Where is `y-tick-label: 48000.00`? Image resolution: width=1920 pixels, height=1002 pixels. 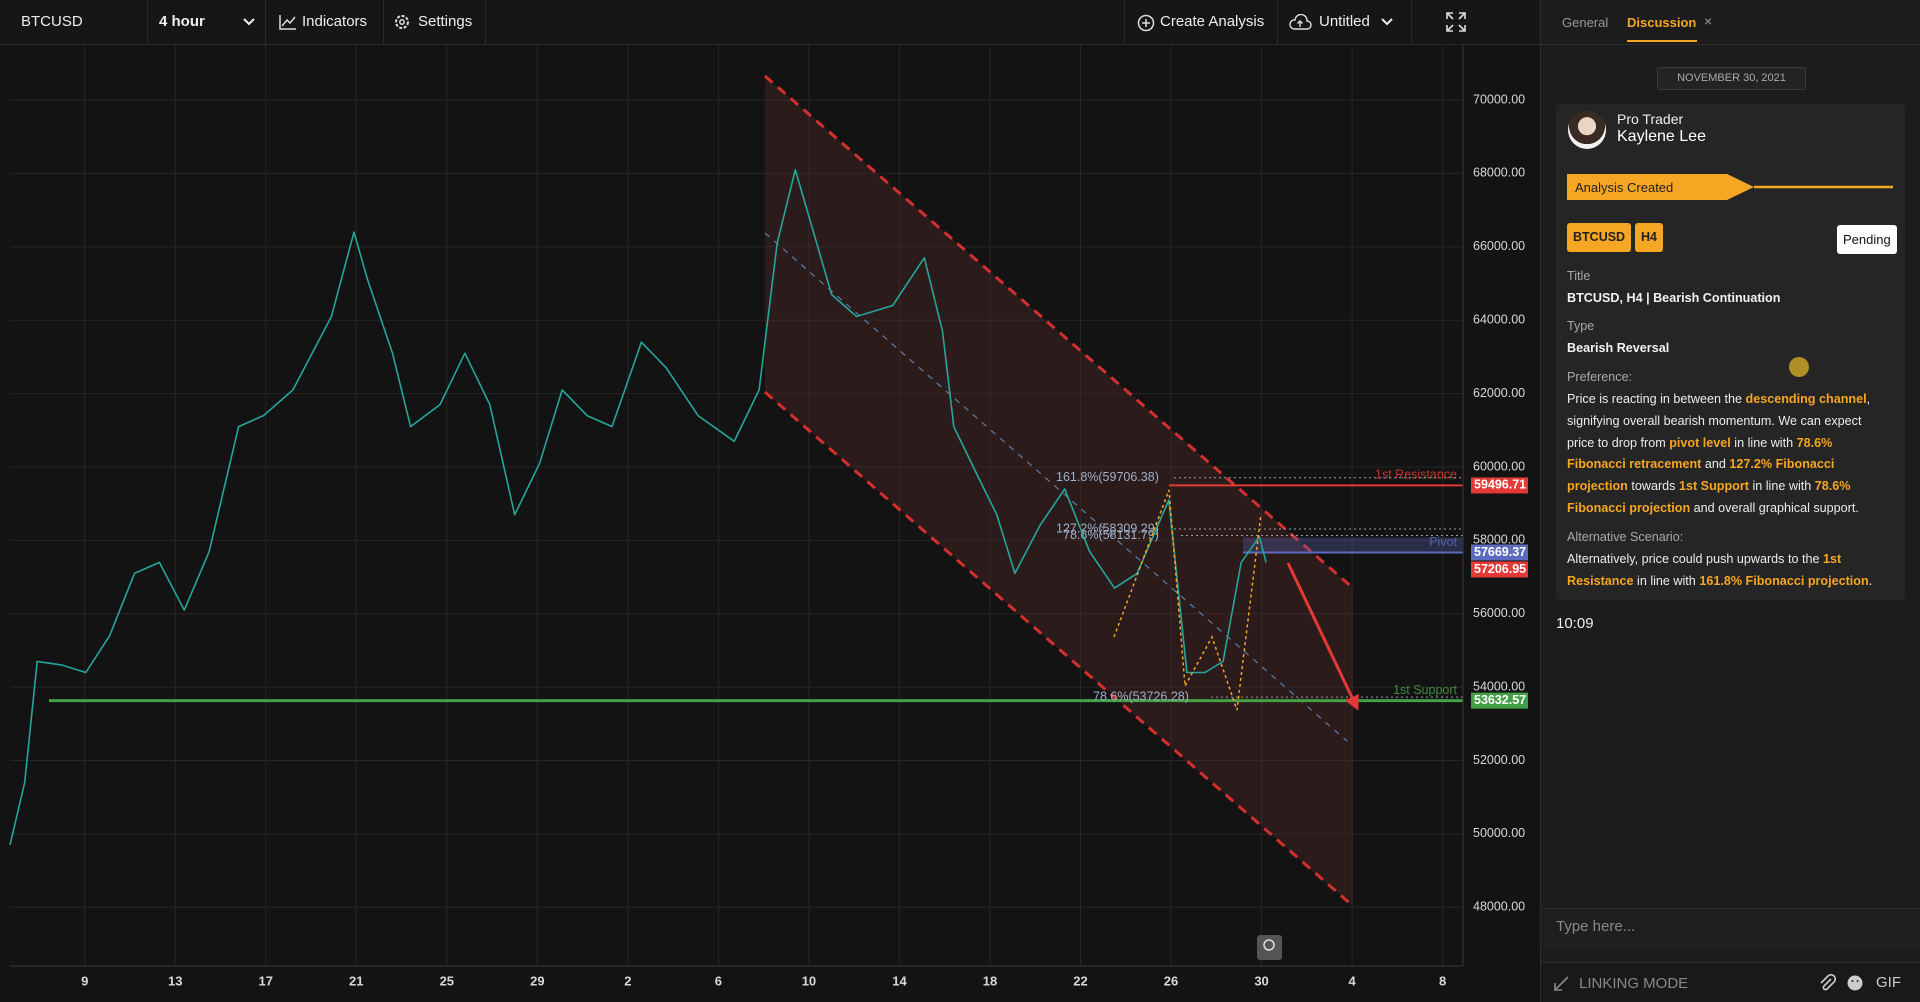
y-tick-label: 48000.00 is located at coordinates (1499, 907).